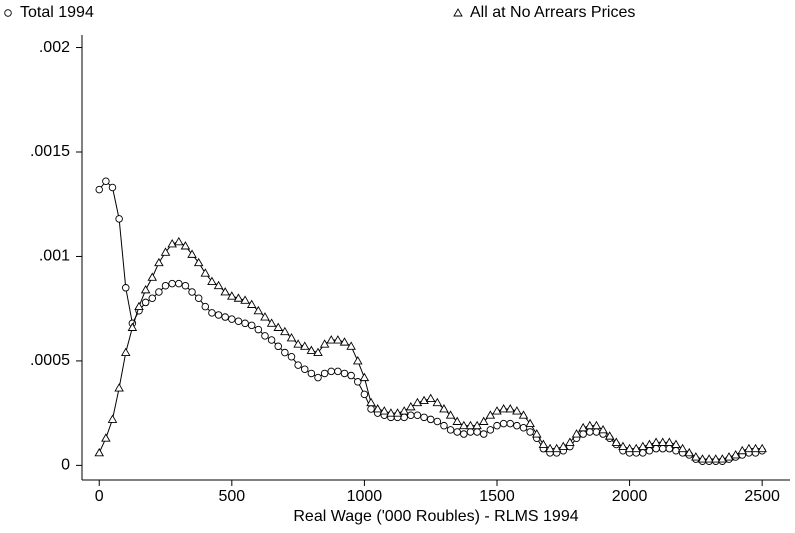  What do you see at coordinates (497, 496) in the screenshot?
I see `x-tick-label: 1500` at bounding box center [497, 496].